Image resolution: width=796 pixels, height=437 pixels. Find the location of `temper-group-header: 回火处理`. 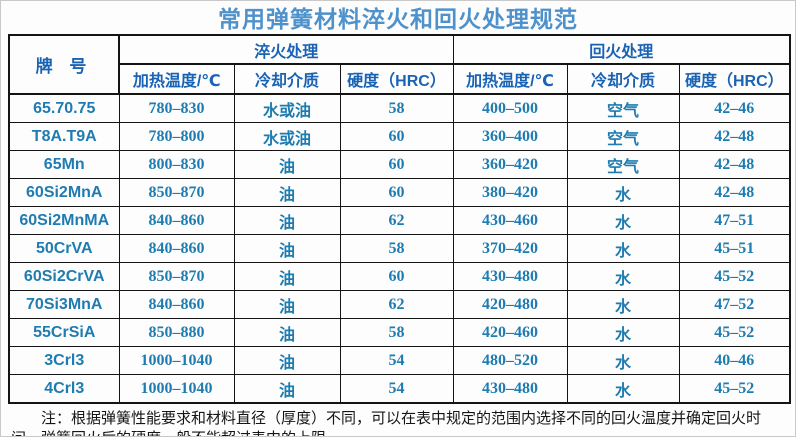

temper-group-header: 回火处理 is located at coordinates (621, 49).